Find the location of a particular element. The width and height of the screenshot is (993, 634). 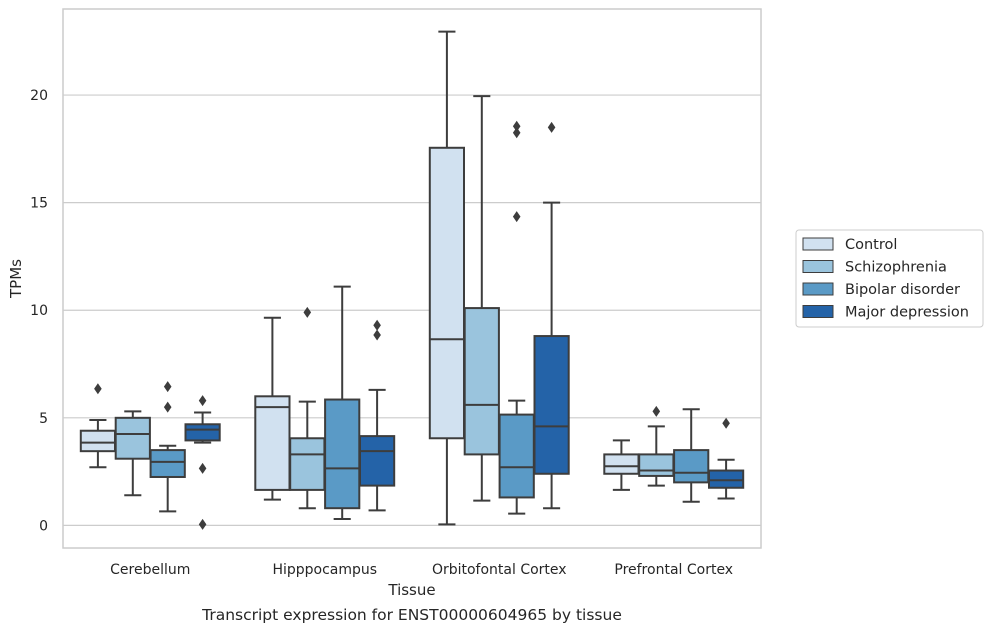

legend-entry: Control is located at coordinates (849, 245).